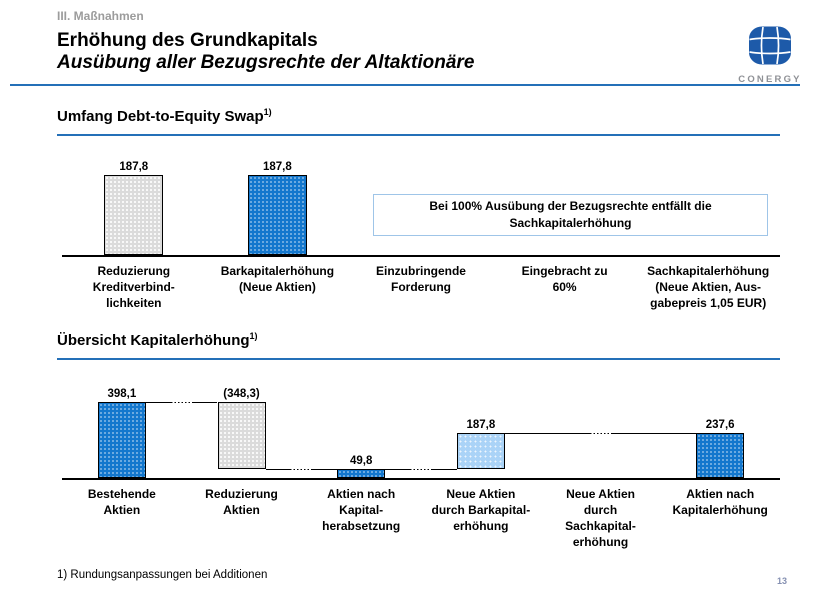  Describe the element at coordinates (564, 279) in the screenshot. I see `category-label: Eingebracht zu 60%` at that location.